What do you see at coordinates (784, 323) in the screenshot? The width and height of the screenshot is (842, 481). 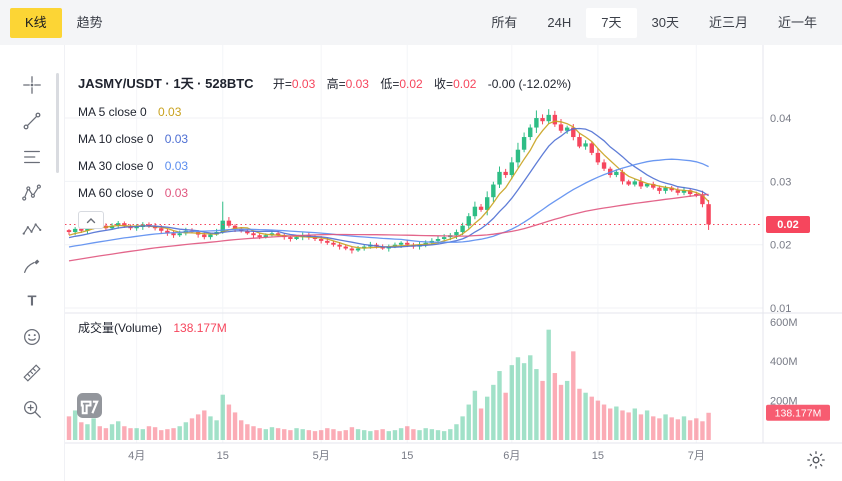 I see `svg-text: 600M` at bounding box center [784, 323].